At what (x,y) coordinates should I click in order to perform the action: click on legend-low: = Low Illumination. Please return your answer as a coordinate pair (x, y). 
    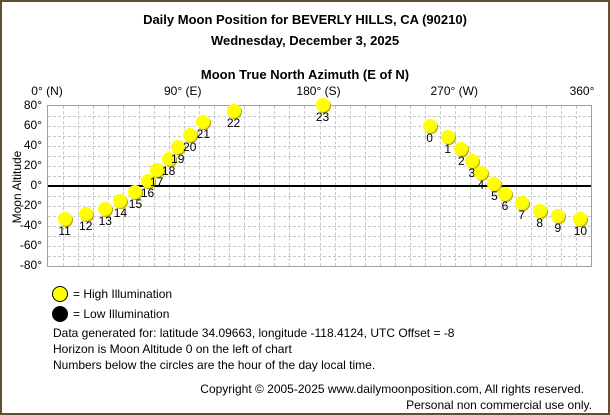
    Looking at the image, I should click on (110, 314).